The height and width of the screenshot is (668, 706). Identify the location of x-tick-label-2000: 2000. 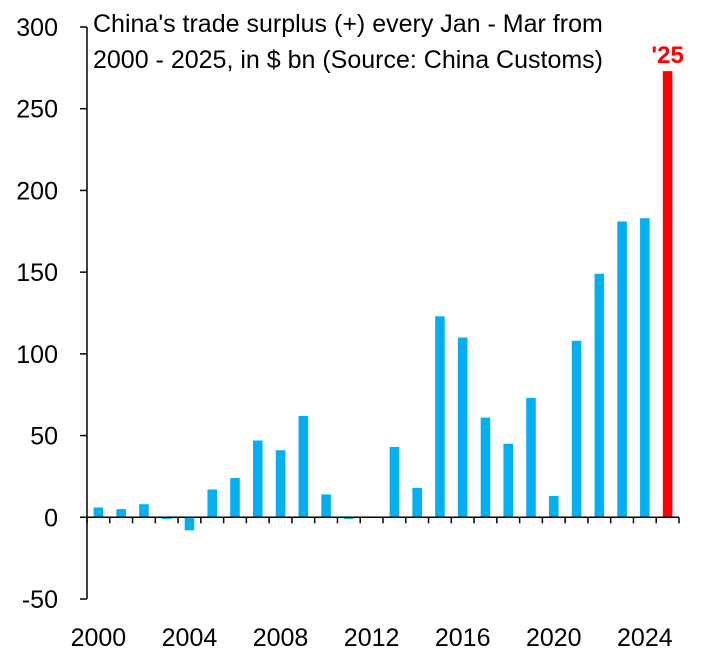
(99, 638).